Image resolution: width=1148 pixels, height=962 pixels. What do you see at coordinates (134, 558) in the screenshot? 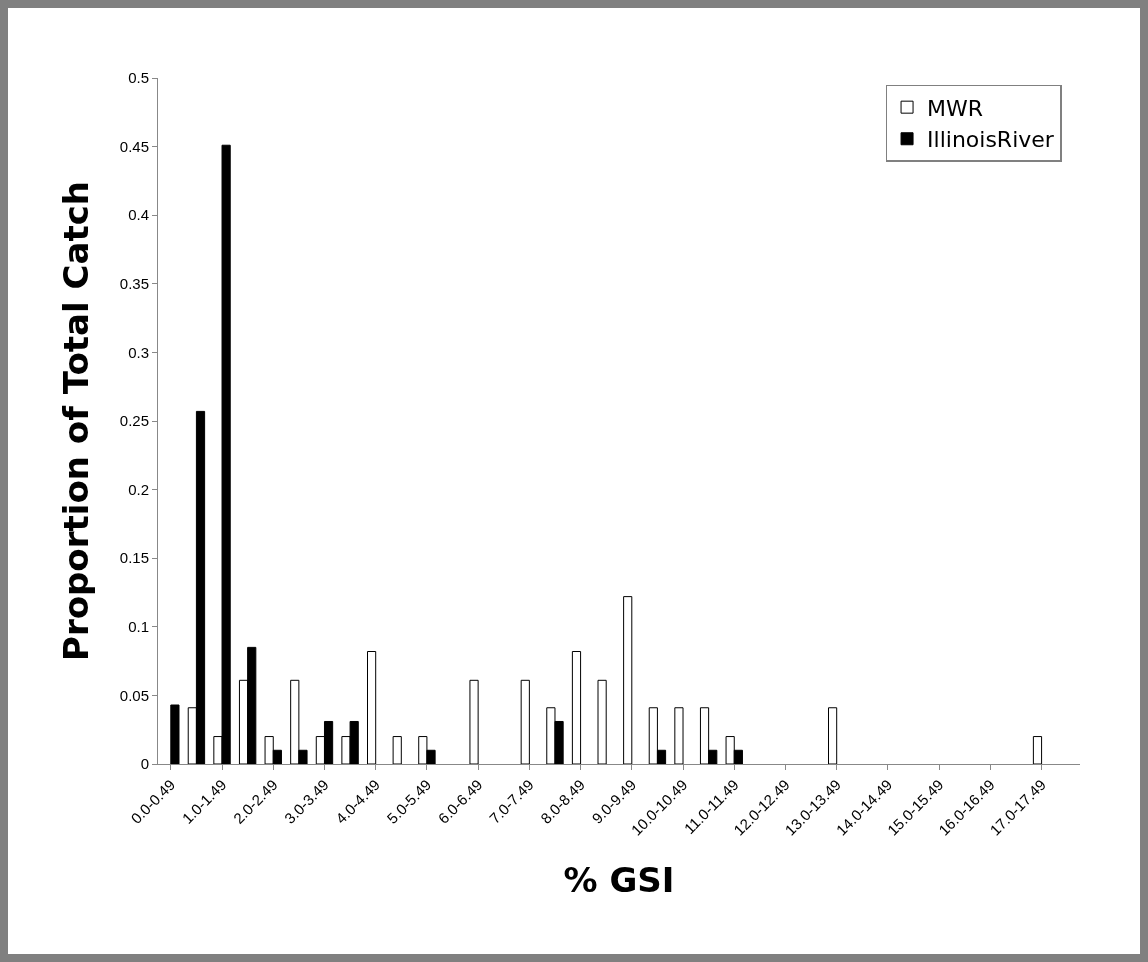
I see `y-tick-label: 0.15` at bounding box center [134, 558].